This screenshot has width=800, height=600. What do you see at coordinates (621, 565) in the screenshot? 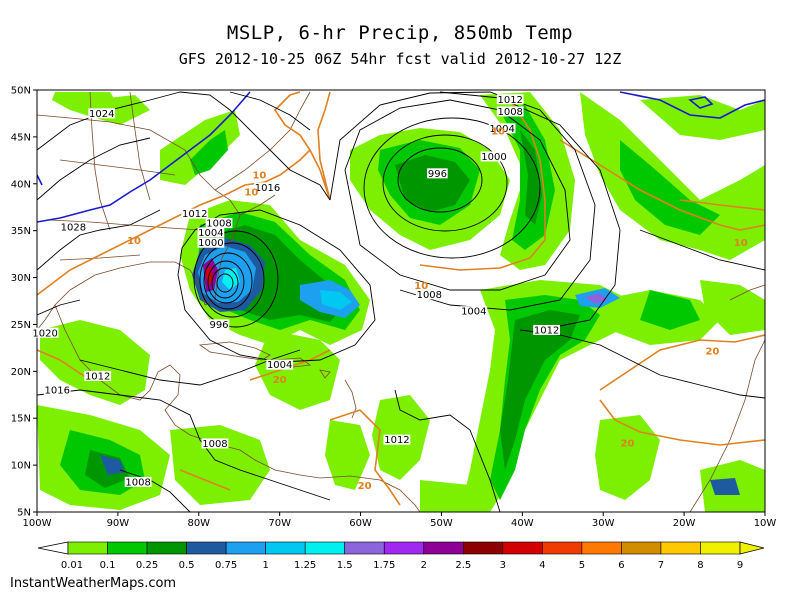
I see `colorbar-label: 6` at bounding box center [621, 565].